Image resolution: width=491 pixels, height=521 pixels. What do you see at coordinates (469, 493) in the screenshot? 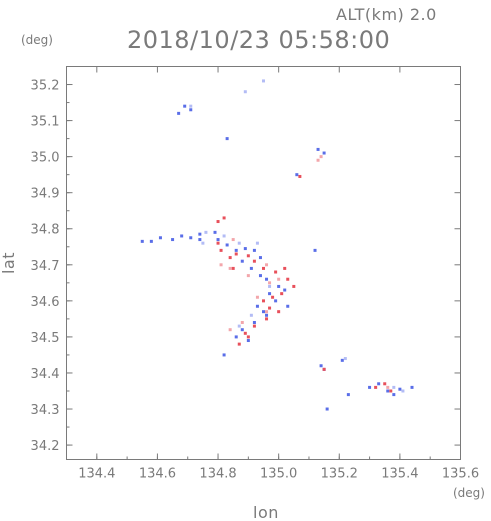
I see `x-unit-label: (deg)` at bounding box center [469, 493].